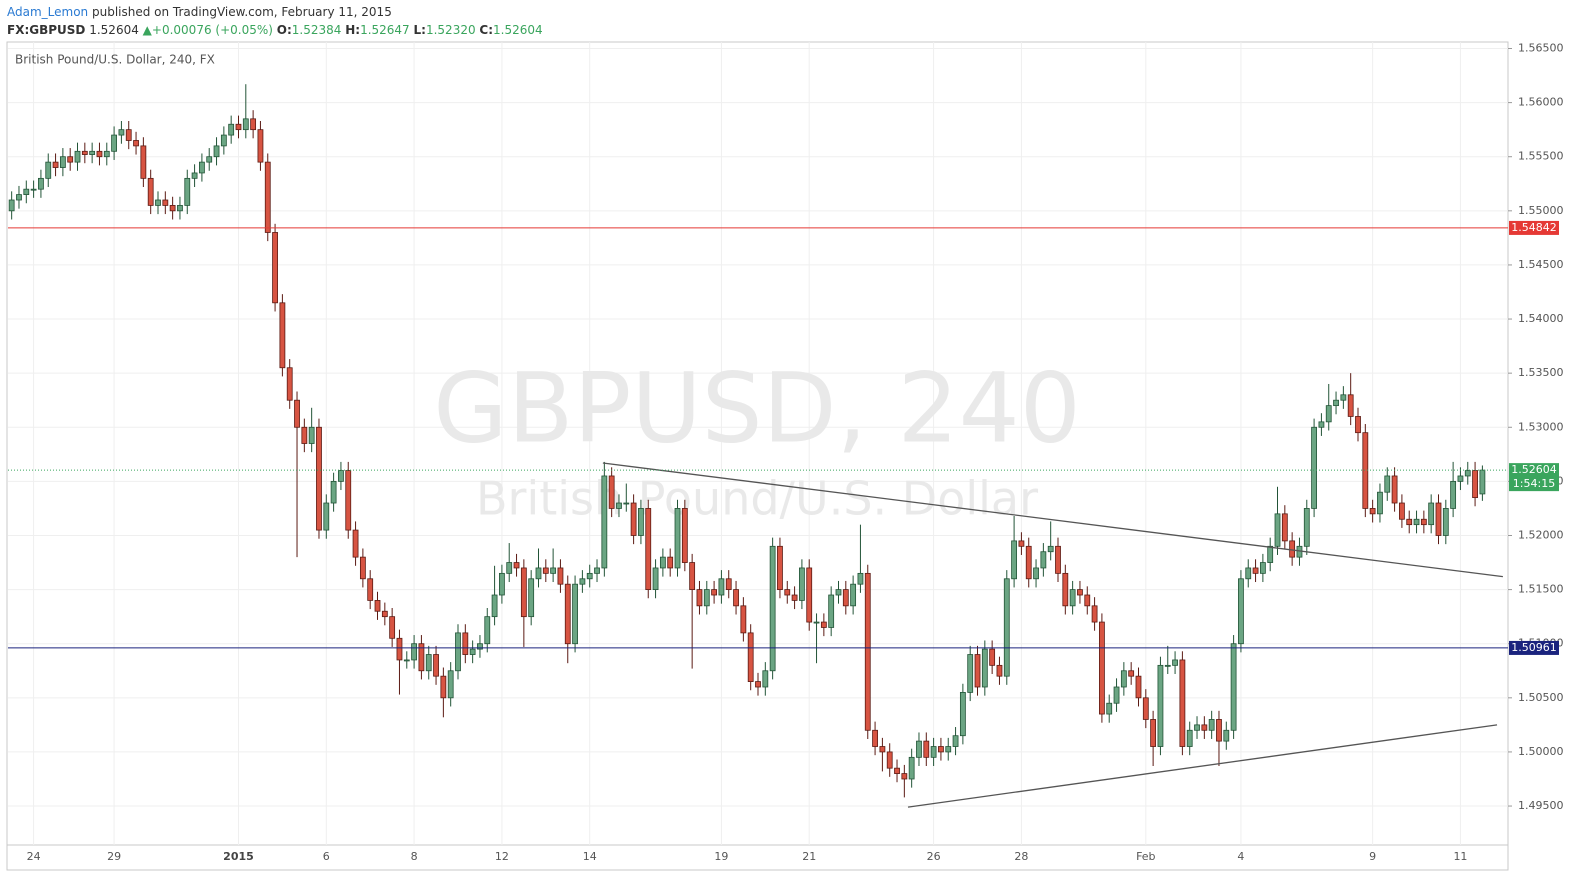 The height and width of the screenshot is (881, 1575). I want to click on last-price-label: 1.52604, so click(1534, 469).